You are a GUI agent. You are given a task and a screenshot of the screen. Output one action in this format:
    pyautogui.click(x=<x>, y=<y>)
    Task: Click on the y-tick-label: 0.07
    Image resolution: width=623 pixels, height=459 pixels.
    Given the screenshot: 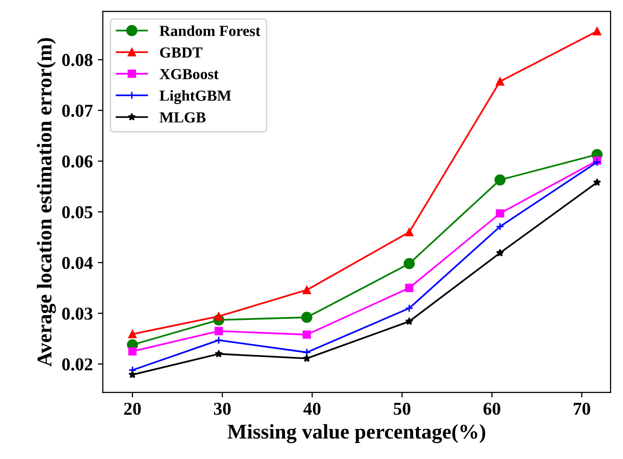 What is the action you would take?
    pyautogui.click(x=77, y=110)
    